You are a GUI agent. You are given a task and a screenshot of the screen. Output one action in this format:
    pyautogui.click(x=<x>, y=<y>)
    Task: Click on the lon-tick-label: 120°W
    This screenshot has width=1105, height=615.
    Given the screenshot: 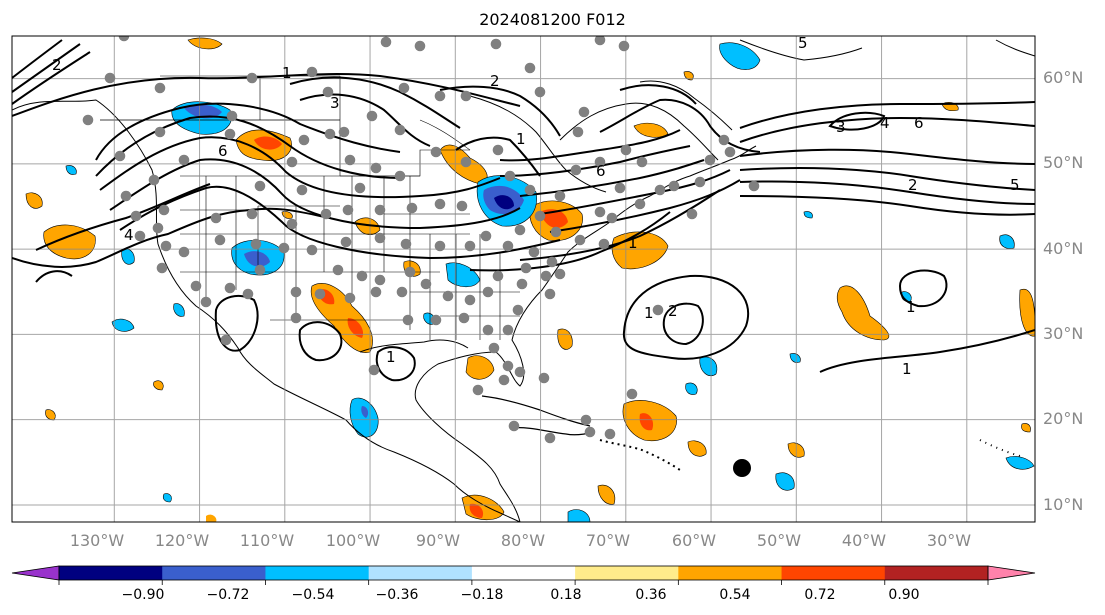 What is the action you would take?
    pyautogui.click(x=182, y=540)
    